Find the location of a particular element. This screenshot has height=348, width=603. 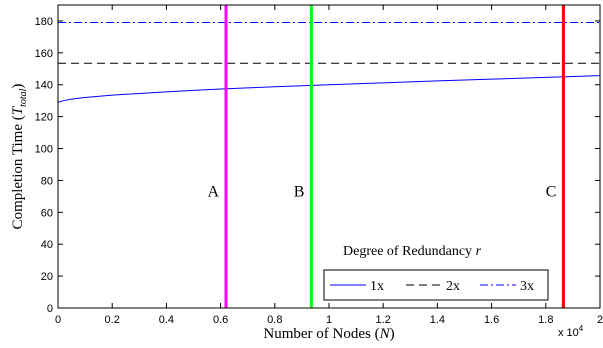

legend-entry-2x: 2x is located at coordinates (453, 286).